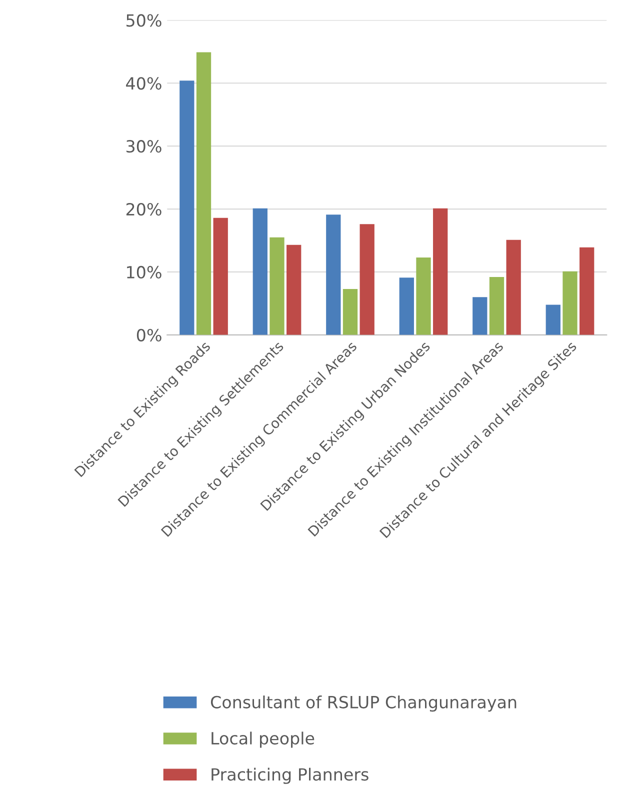 The width and height of the screenshot is (619, 807). What do you see at coordinates (144, 209) in the screenshot?
I see `y-tick-label: 20%` at bounding box center [144, 209].